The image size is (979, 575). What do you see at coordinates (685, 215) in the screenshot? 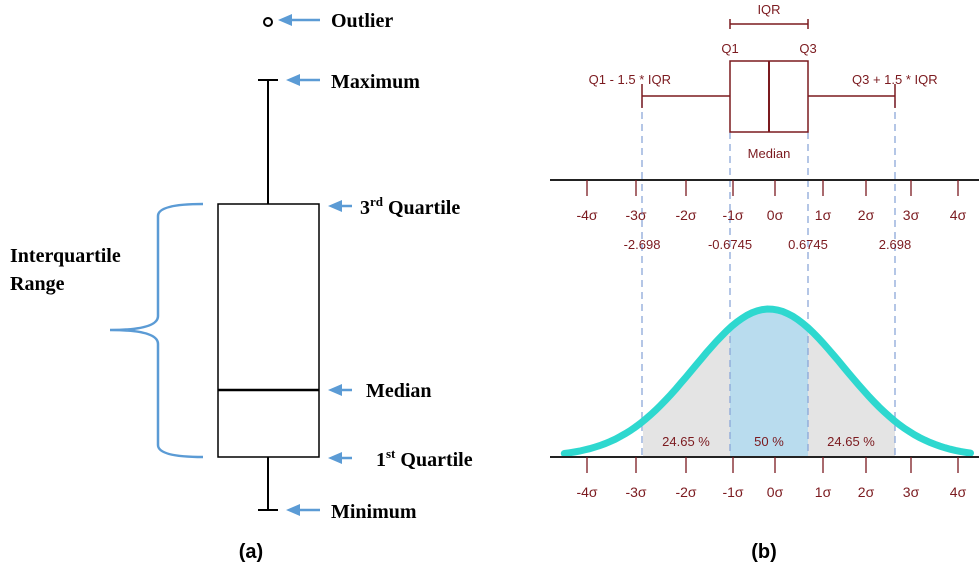
I see `upper-axis-tick-label-3: -2σ` at bounding box center [685, 215].